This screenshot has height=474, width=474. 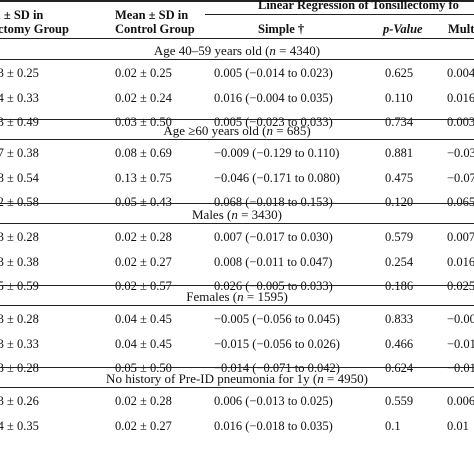 What do you see at coordinates (399, 368) in the screenshot?
I see `p-value-cell: 0.624` at bounding box center [399, 368].